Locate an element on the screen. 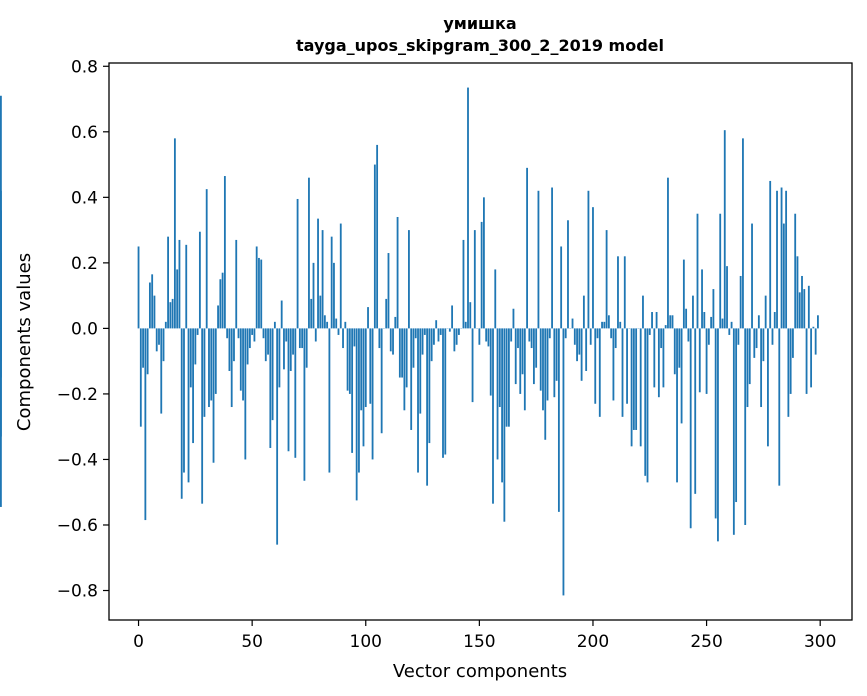 The width and height of the screenshot is (867, 696). y-axis-label: Components values is located at coordinates (24, 342).